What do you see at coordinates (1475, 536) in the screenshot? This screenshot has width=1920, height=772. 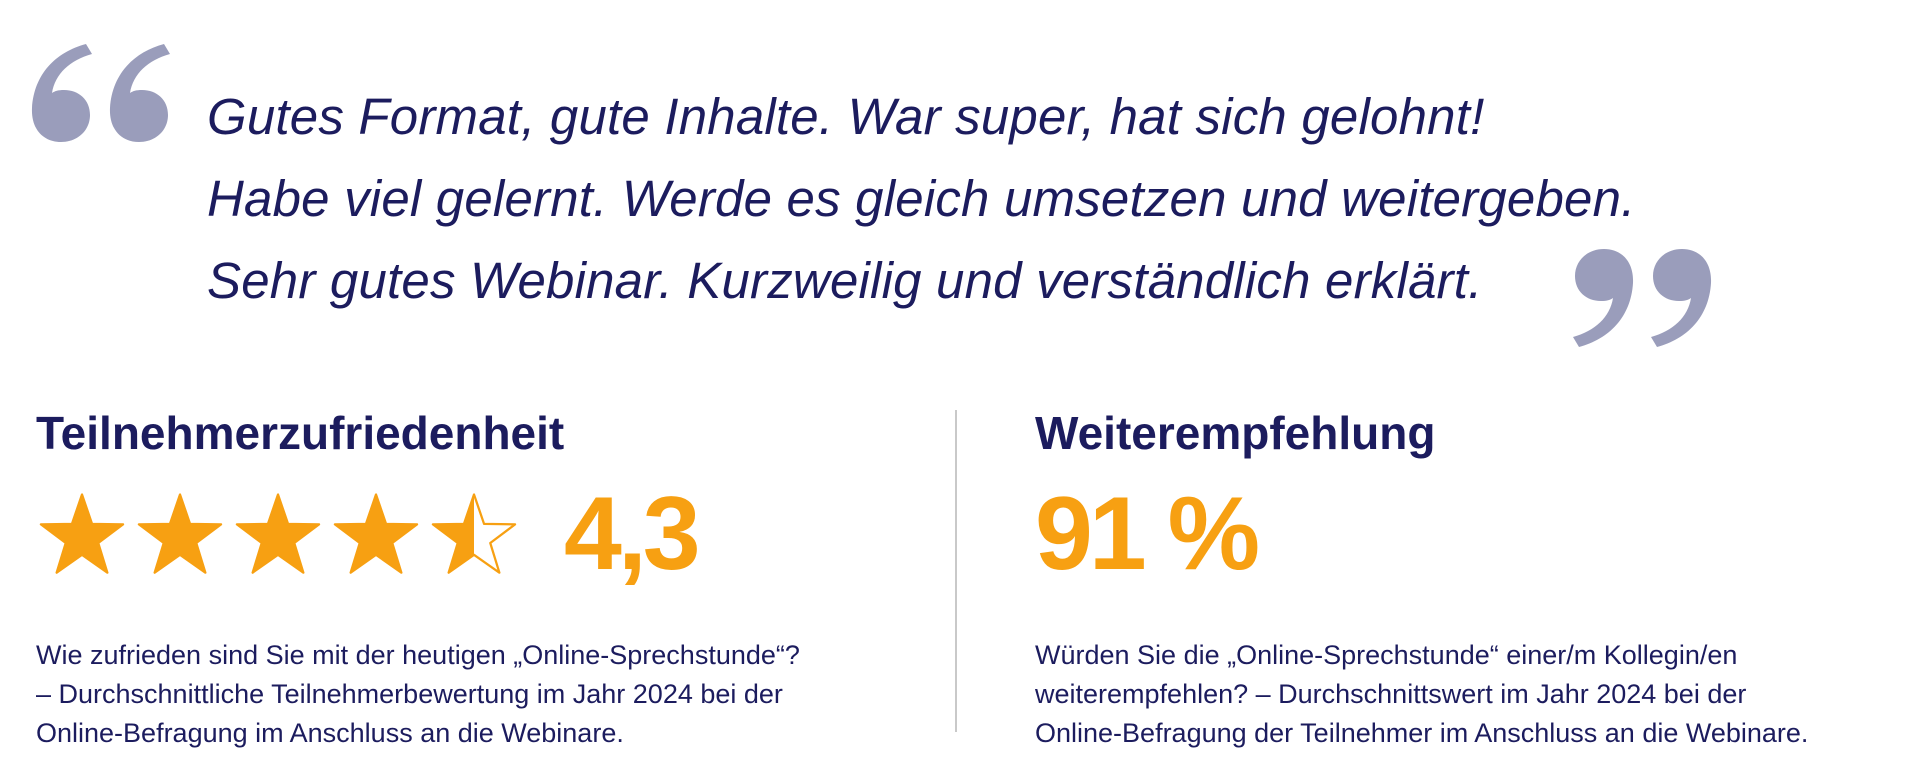 I see `recommendation-metric: 91 %` at bounding box center [1475, 536].